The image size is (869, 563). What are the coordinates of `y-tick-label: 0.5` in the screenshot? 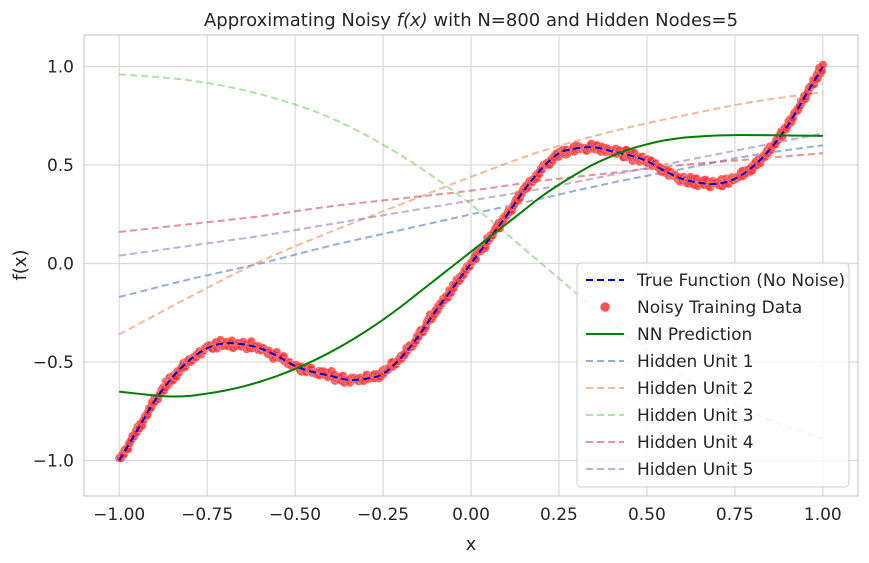 It's located at (60, 166).